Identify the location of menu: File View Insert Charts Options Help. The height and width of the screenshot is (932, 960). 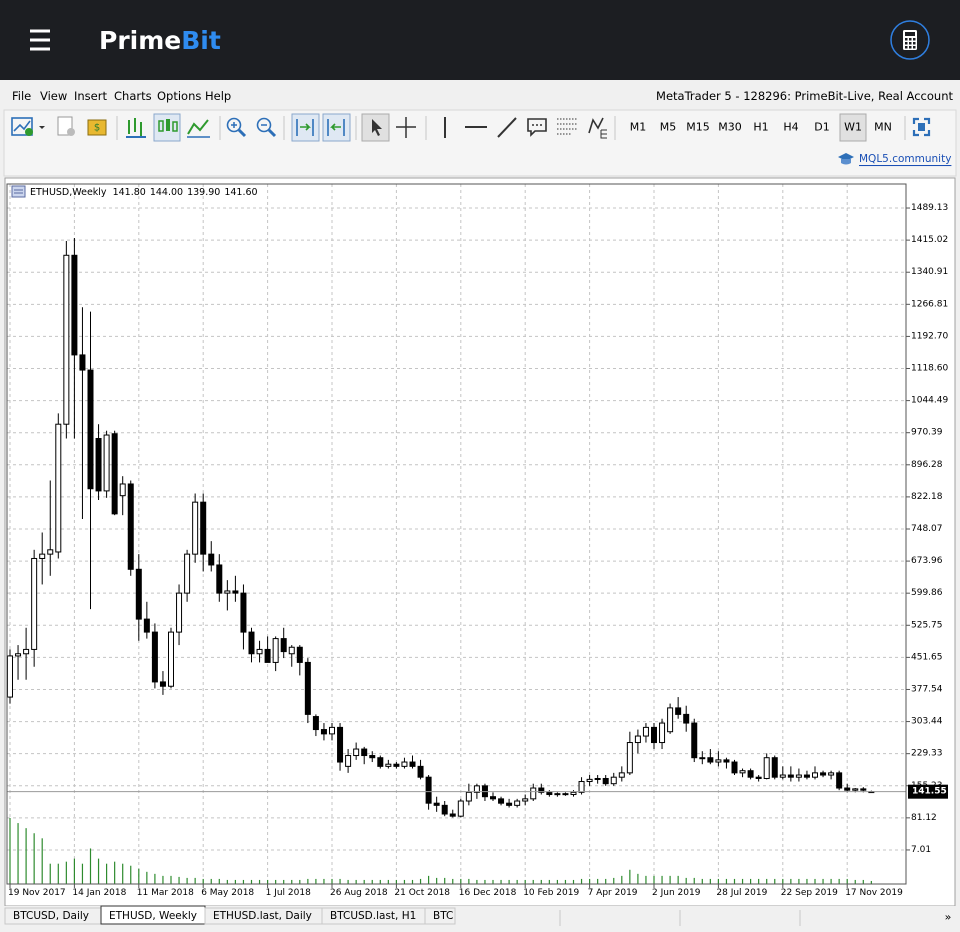
(121, 96).